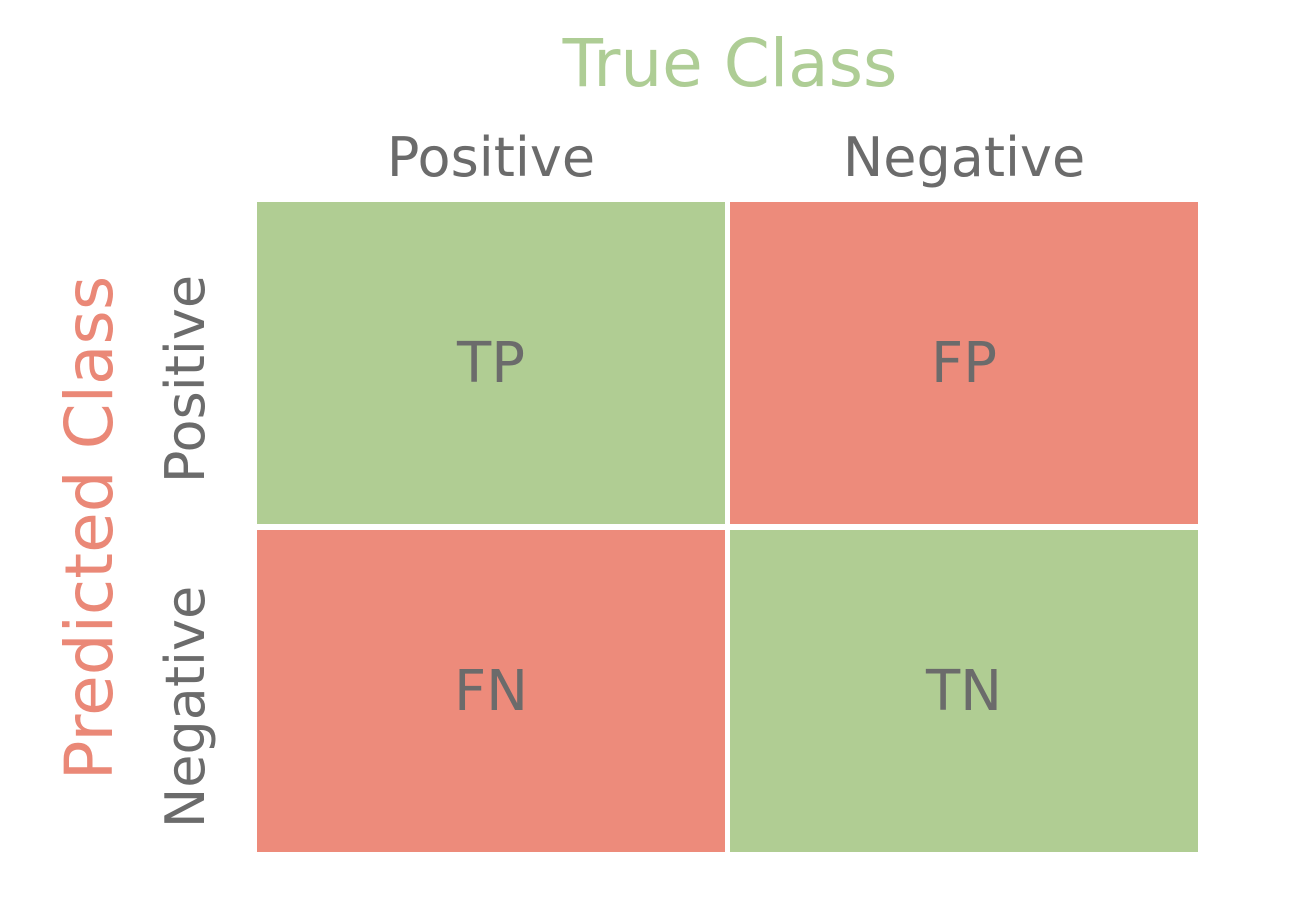  Describe the element at coordinates (89, 528) in the screenshot. I see `predicted-class-title: Predicted Class` at that location.